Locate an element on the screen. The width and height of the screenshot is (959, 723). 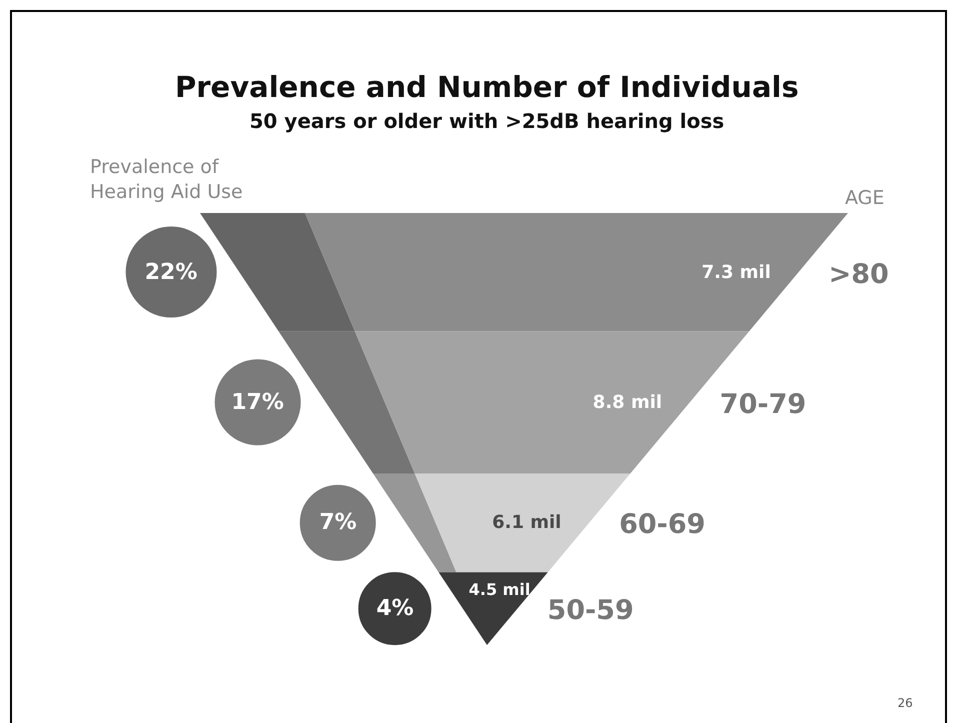
category-label: 50-59 is located at coordinates (590, 610).